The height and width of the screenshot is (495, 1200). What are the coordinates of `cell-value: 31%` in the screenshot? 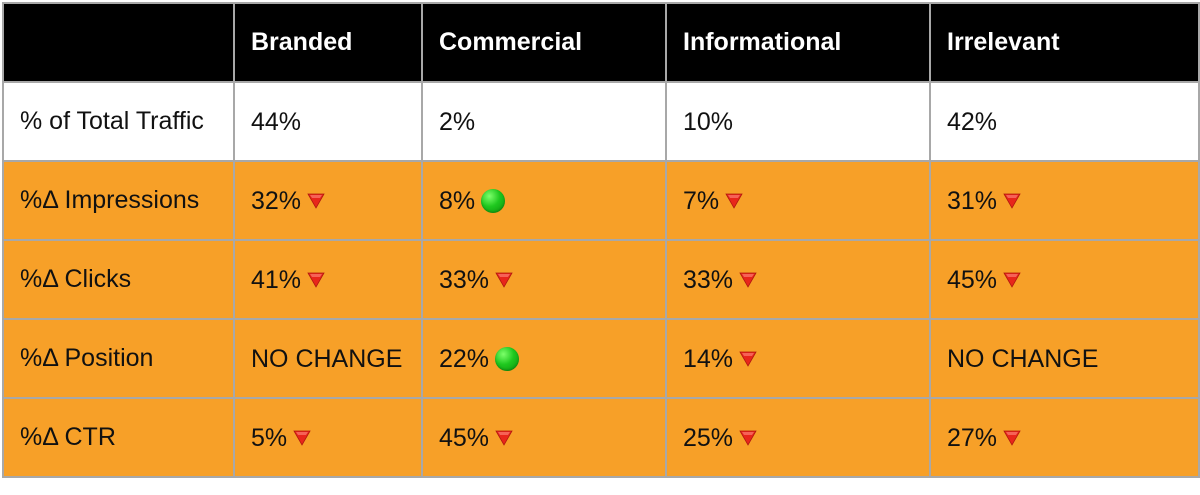 It's located at (972, 200).